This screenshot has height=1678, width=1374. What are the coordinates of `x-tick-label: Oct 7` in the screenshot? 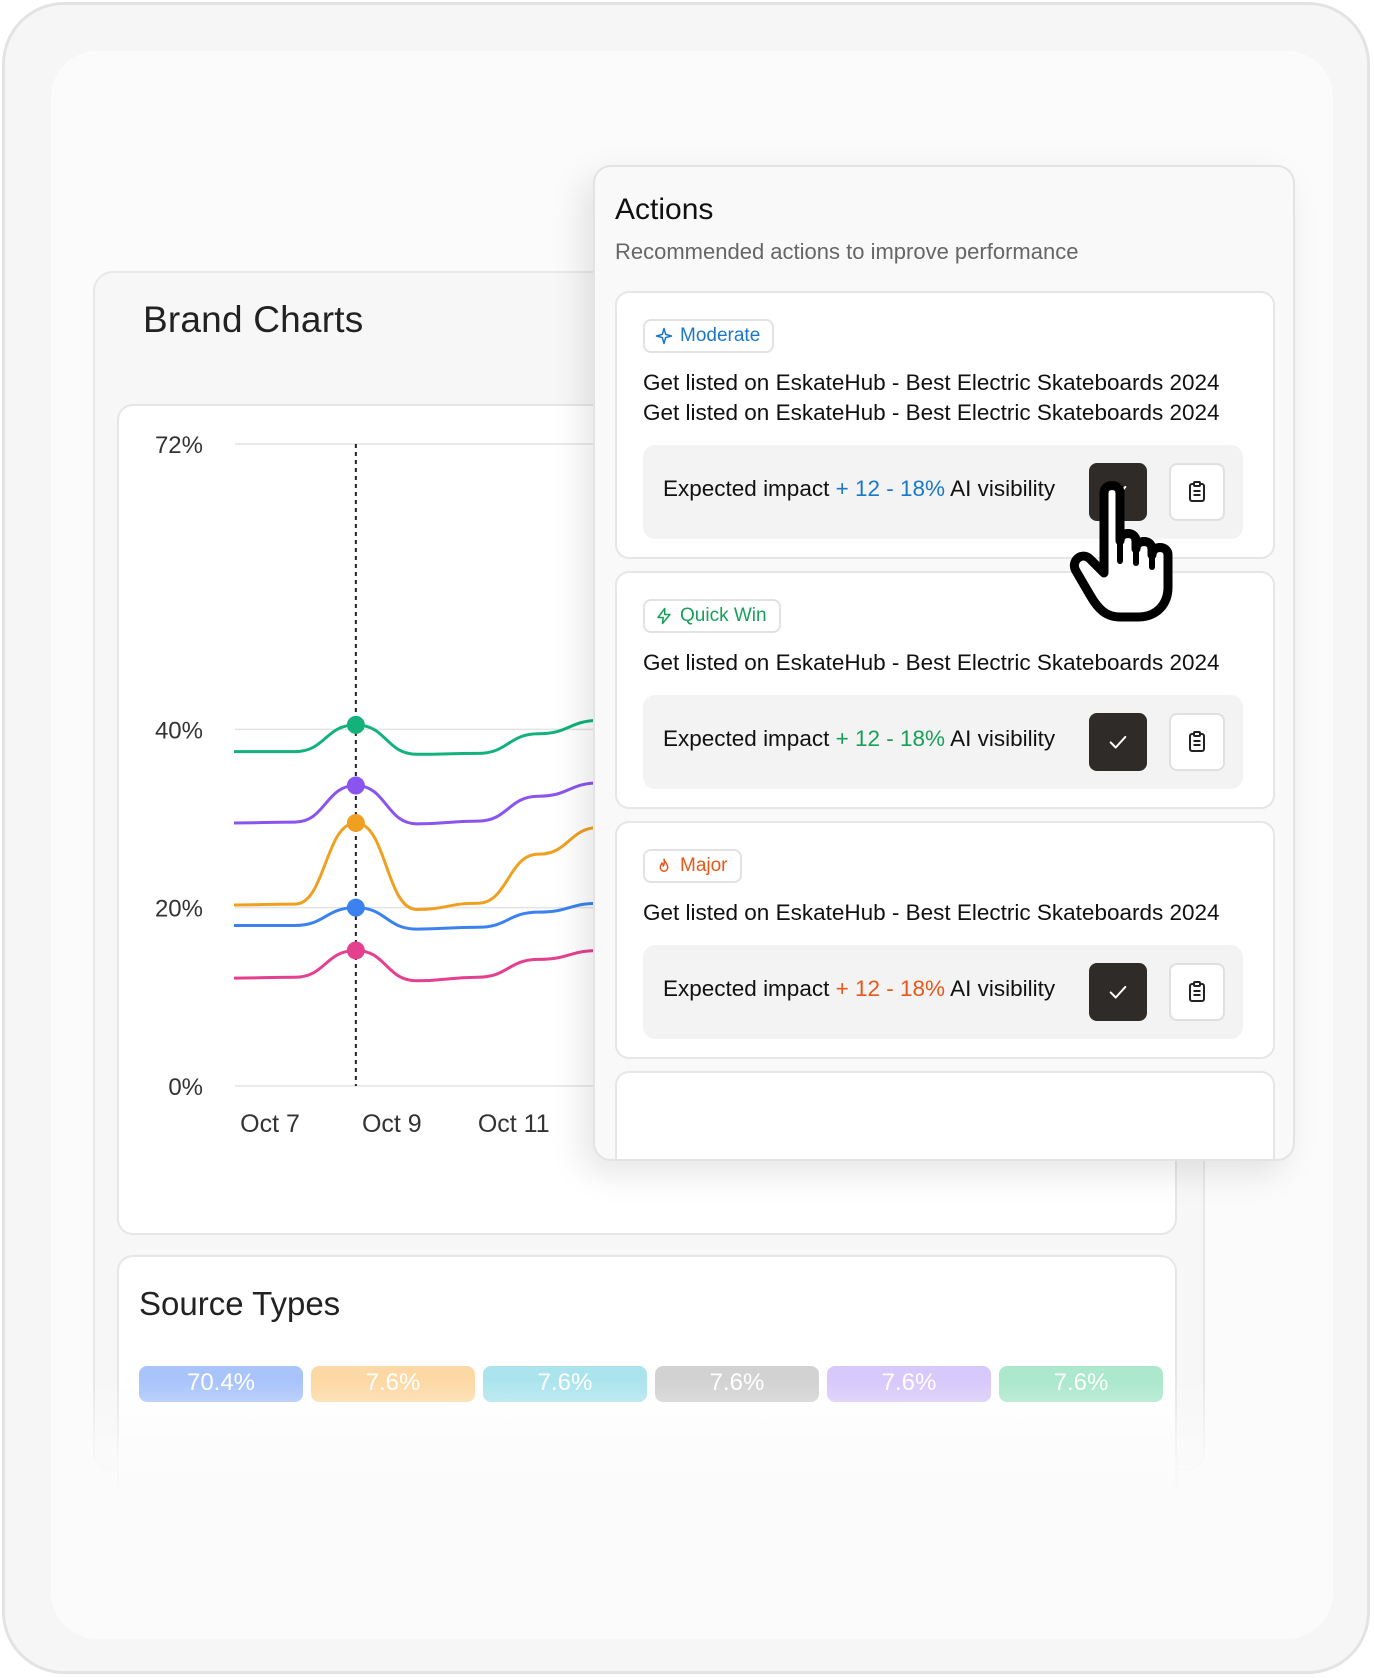 It's located at (270, 1124).